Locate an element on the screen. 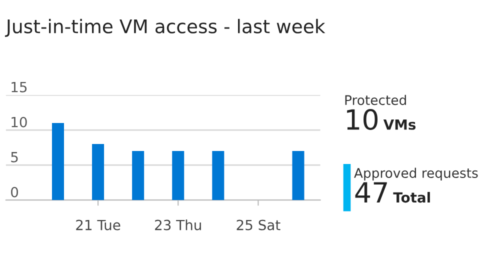 The image size is (495, 270). chart-title: Just-in-time VM access - last week is located at coordinates (165, 27).